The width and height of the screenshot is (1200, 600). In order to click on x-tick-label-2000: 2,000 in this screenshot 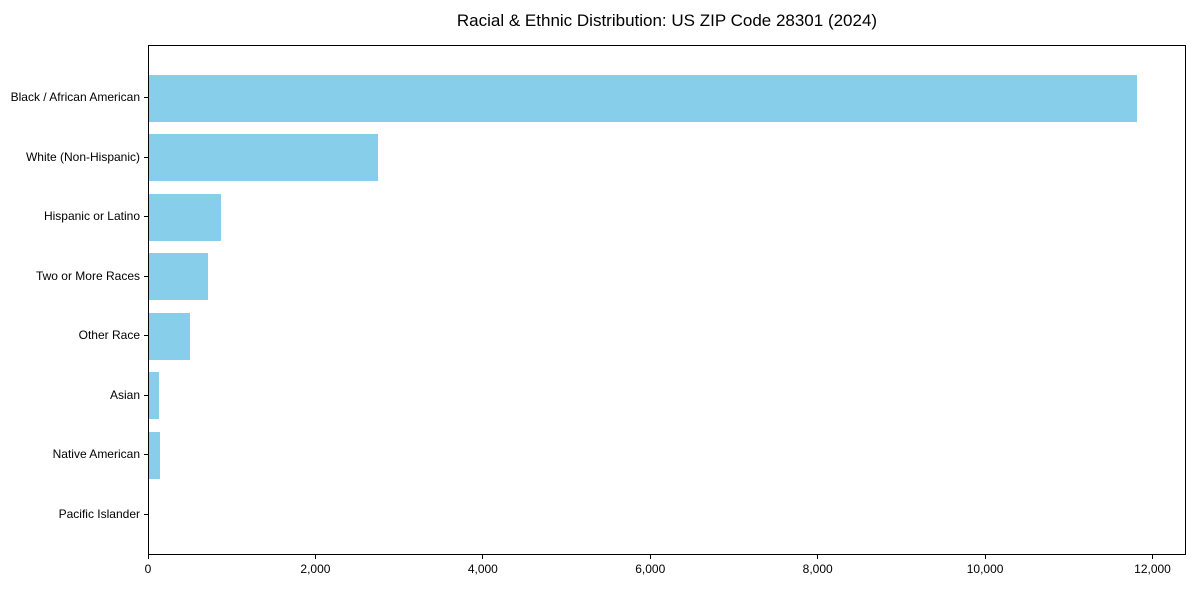, I will do `click(315, 569)`.